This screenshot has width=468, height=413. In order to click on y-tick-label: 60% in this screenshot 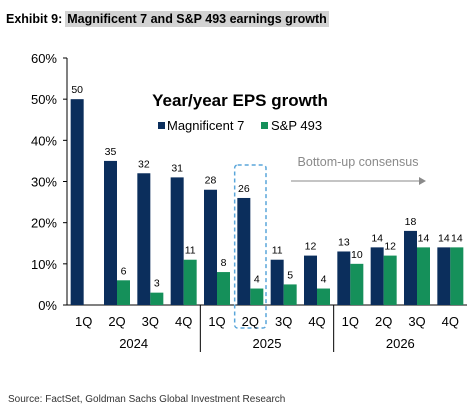, I will do `click(44, 58)`.